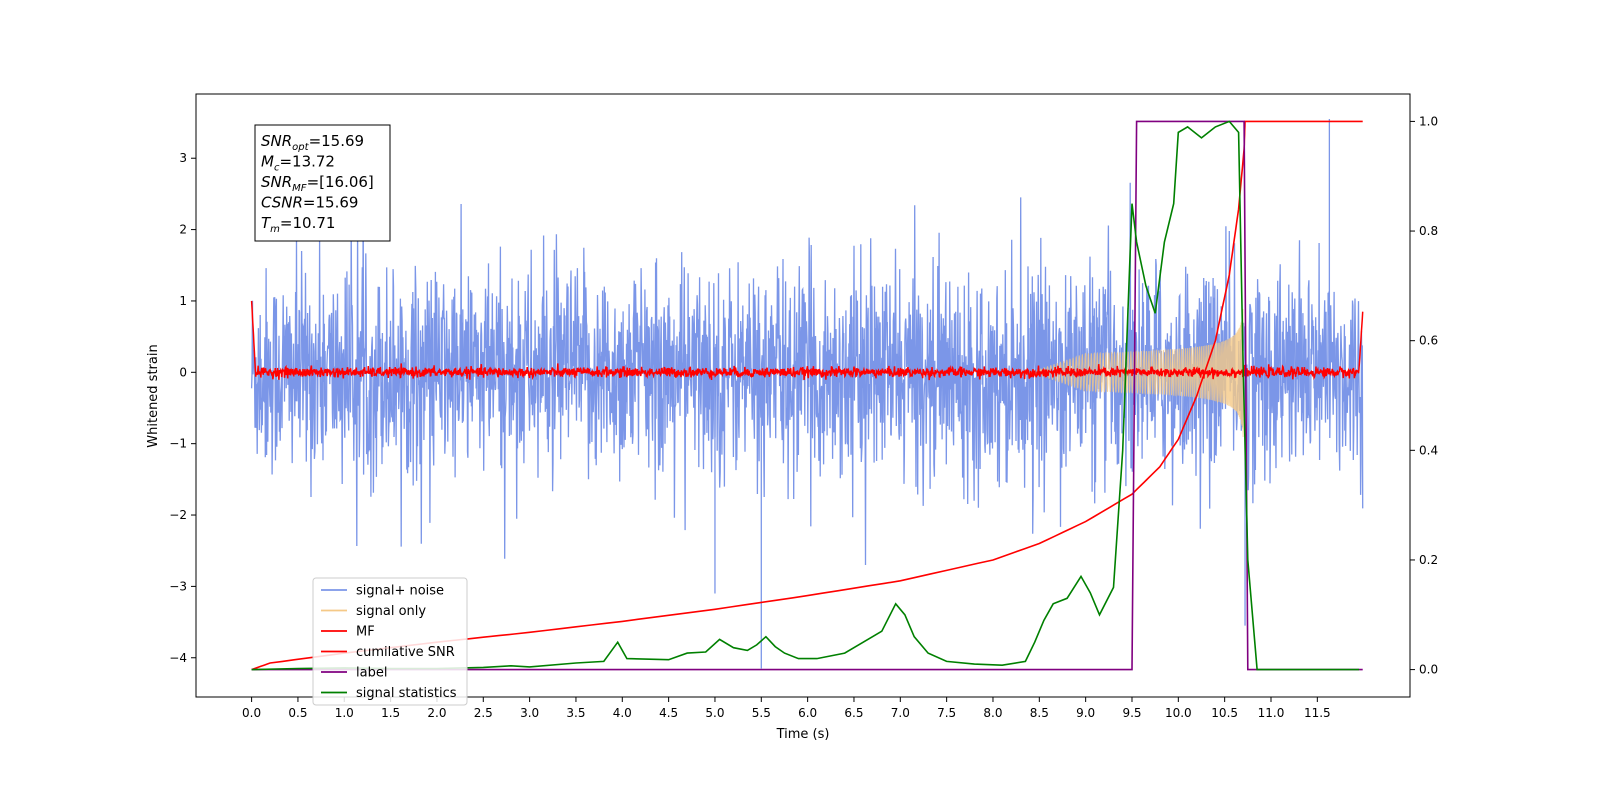 Image resolution: width=1600 pixels, height=804 pixels. What do you see at coordinates (251, 713) in the screenshot?
I see `x-tick-label: 0.0` at bounding box center [251, 713].